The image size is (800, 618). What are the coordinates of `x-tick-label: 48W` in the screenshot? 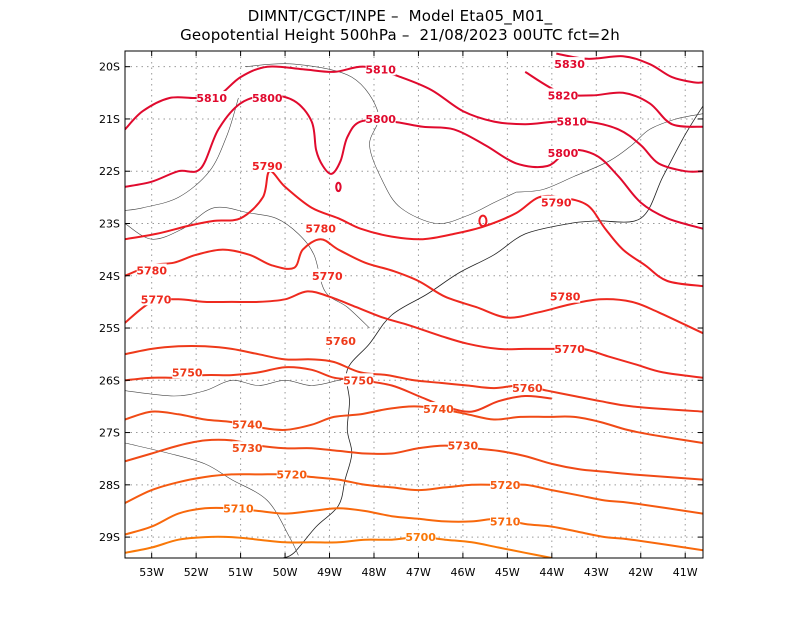 It's located at (374, 572).